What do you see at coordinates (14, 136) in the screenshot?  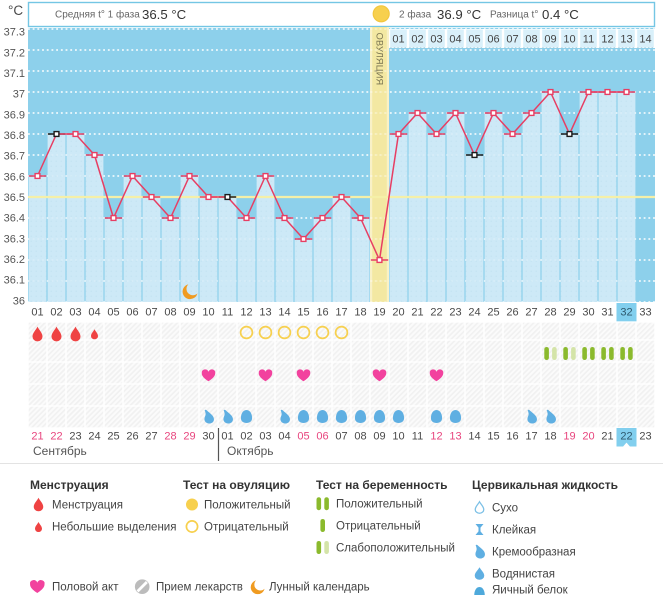 I see `svg-text: 36.8` at bounding box center [14, 136].